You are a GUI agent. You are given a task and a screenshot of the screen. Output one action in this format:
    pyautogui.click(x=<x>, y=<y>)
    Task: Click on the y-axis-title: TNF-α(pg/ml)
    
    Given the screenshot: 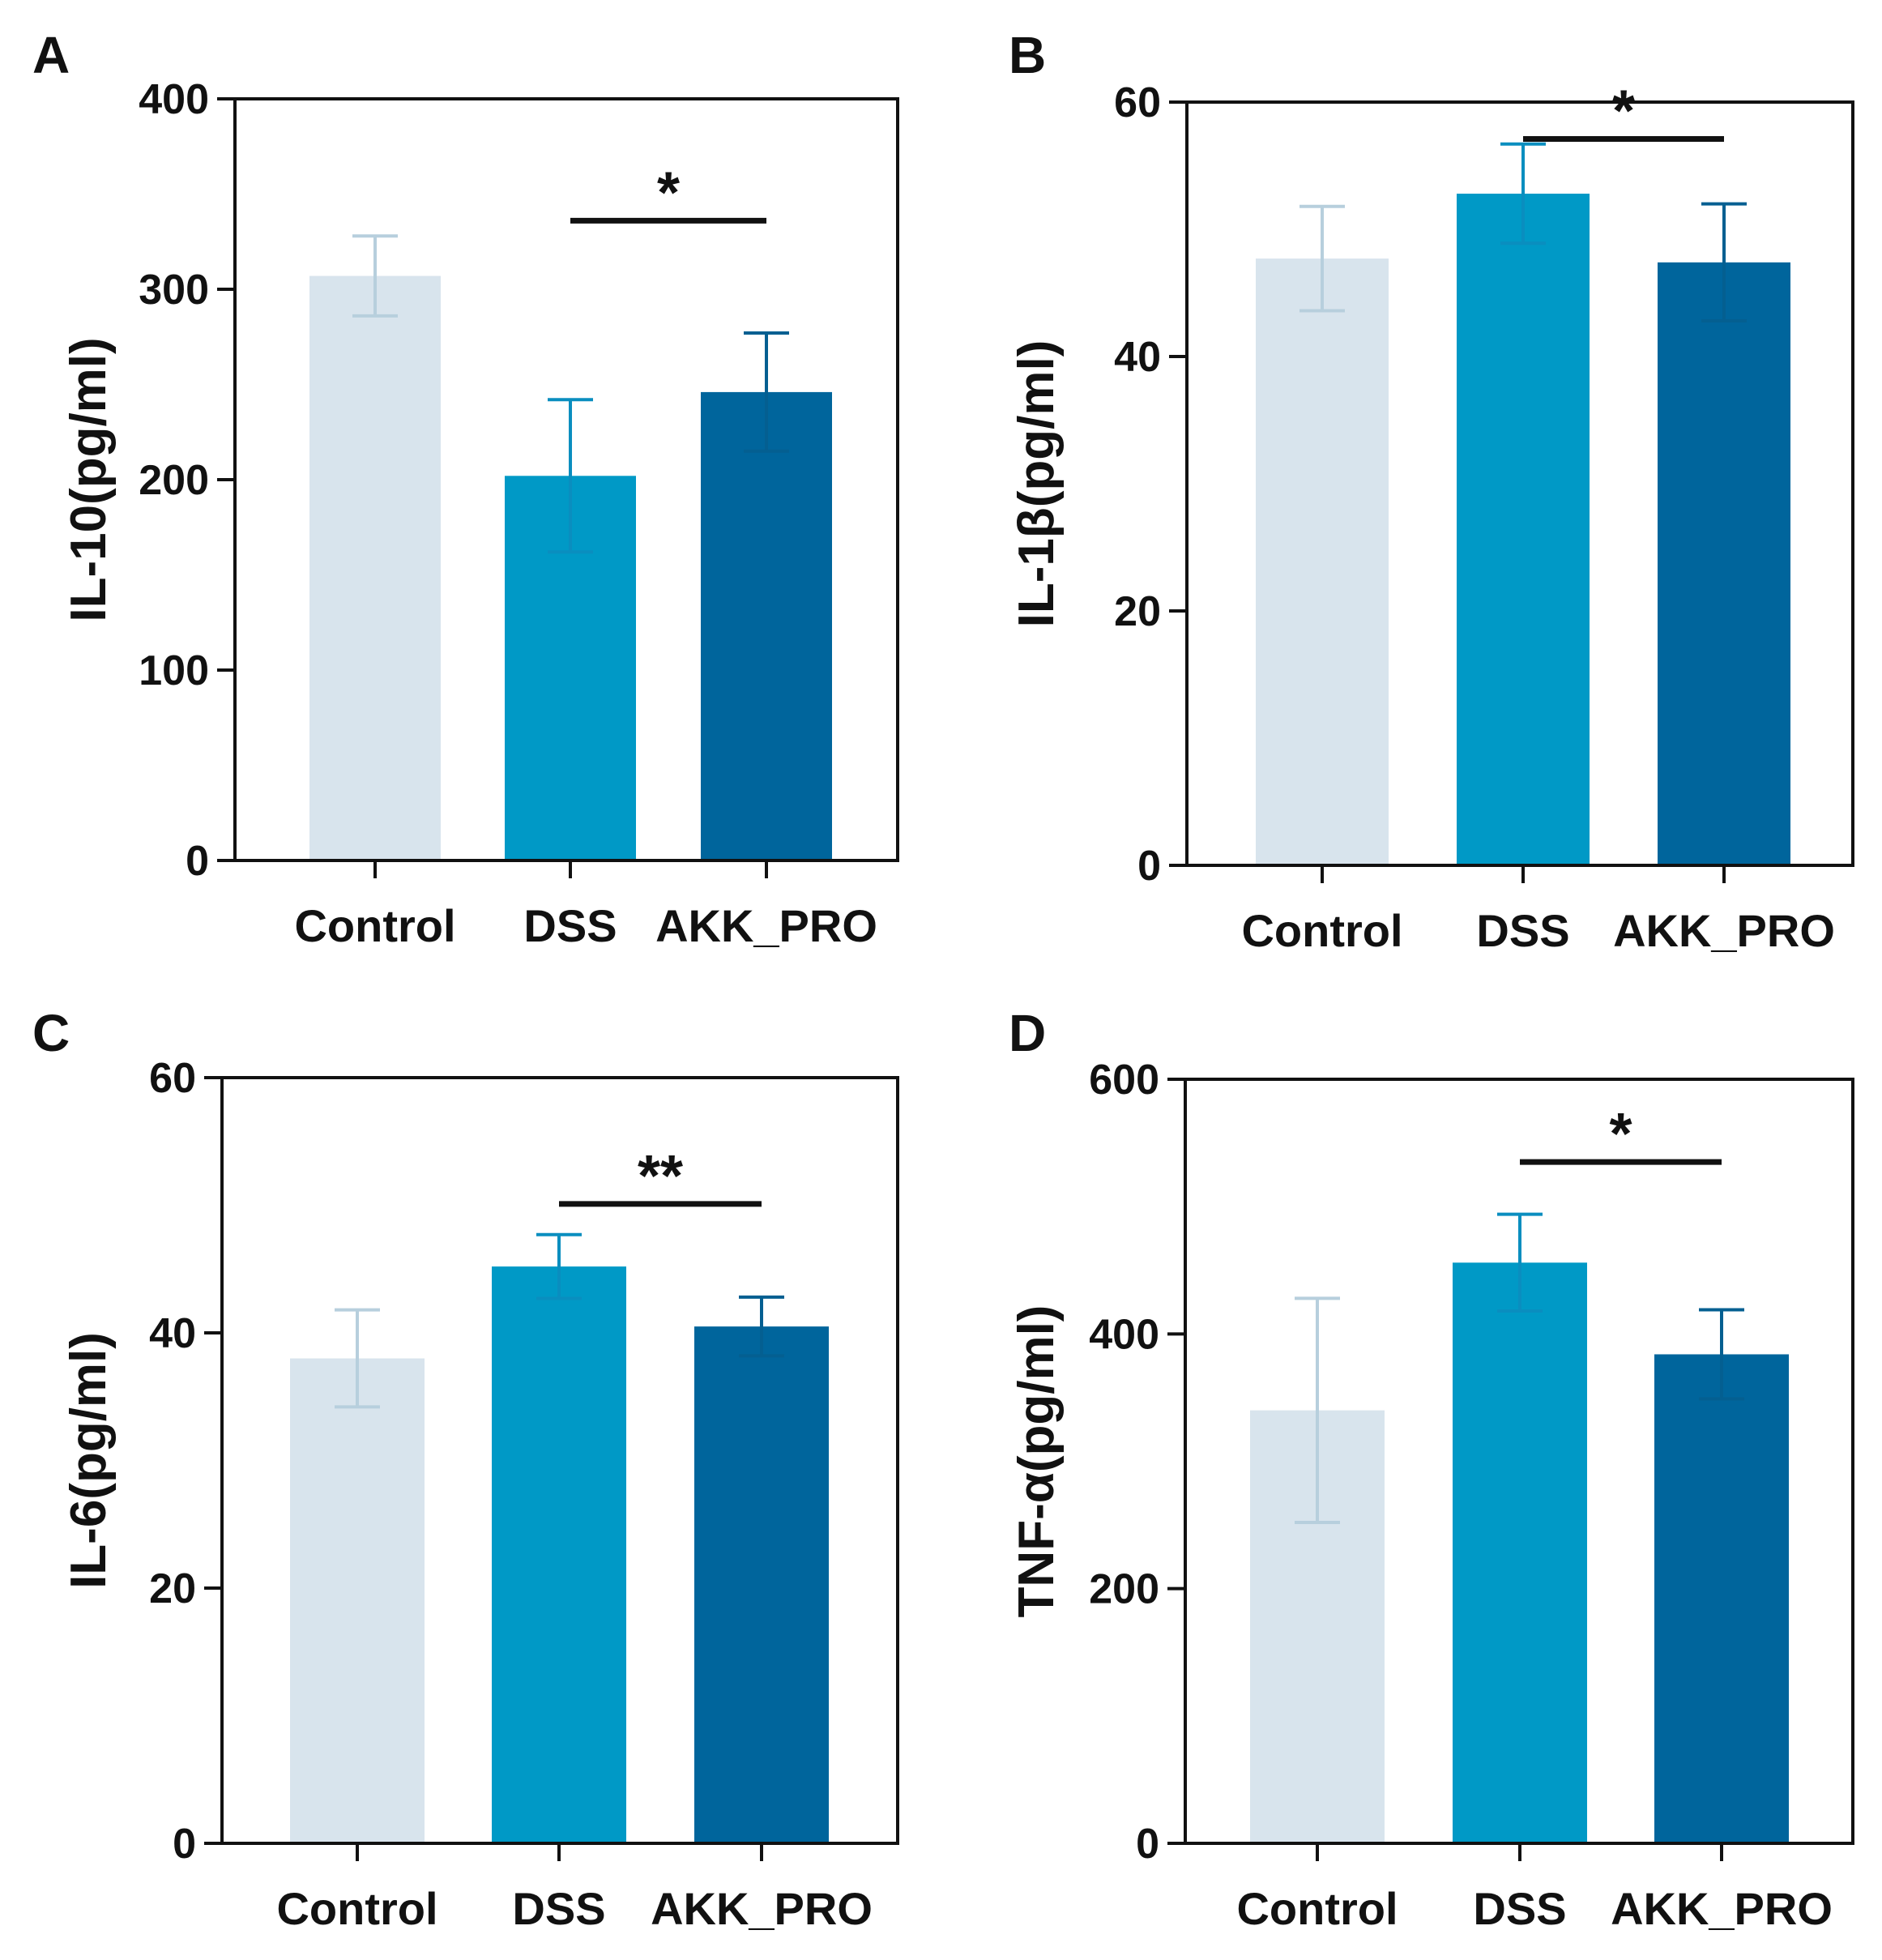 What is the action you would take?
    pyautogui.click(x=1037, y=1461)
    